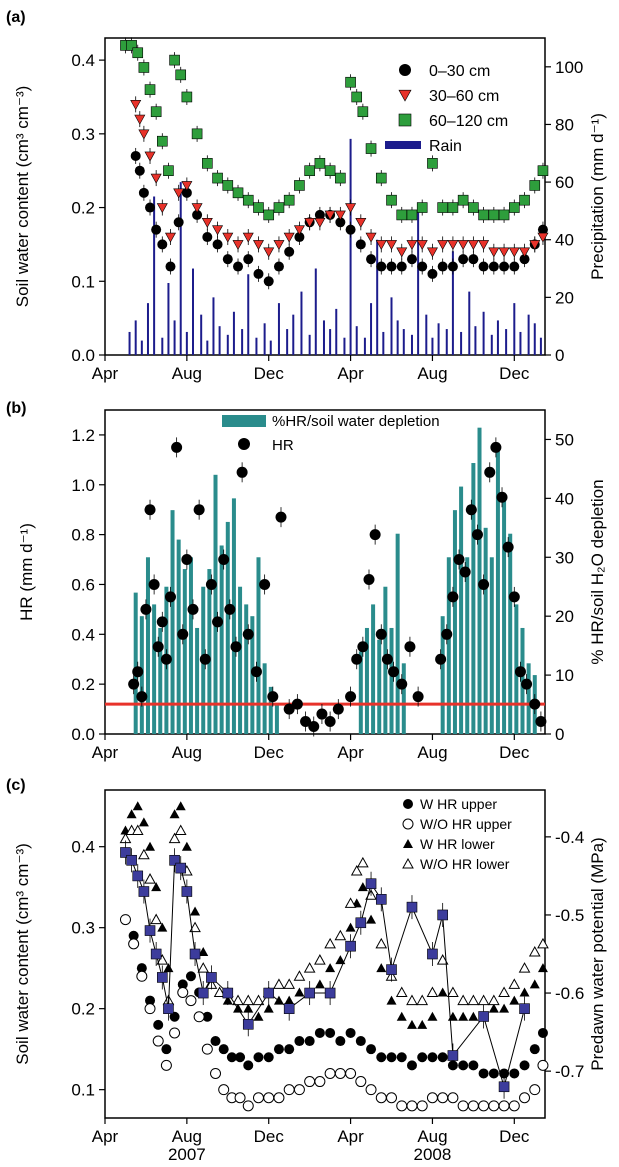  I want to click on legend-marker, so click(405, 95).